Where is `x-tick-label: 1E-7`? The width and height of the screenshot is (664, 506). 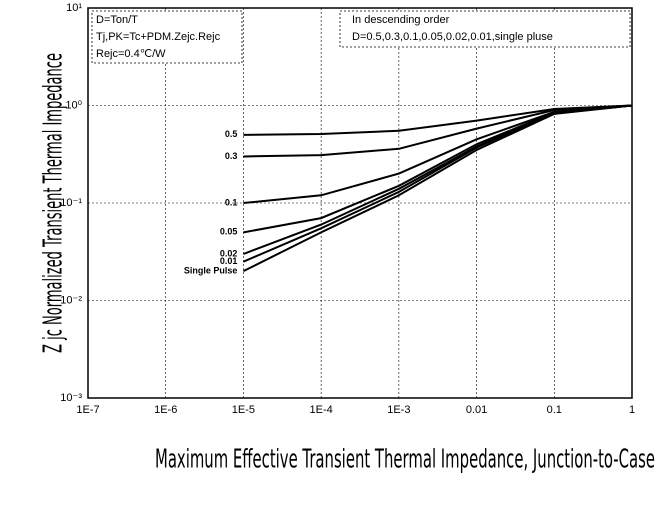 x-tick-label: 1E-7 is located at coordinates (87, 410).